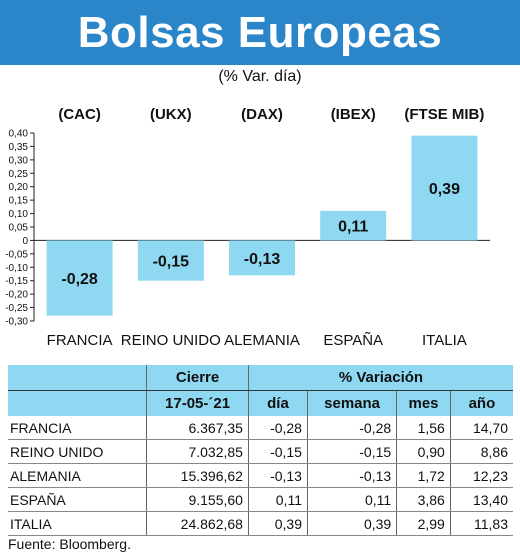 The height and width of the screenshot is (557, 520). I want to click on row-label: FRANCIA, so click(77, 428).